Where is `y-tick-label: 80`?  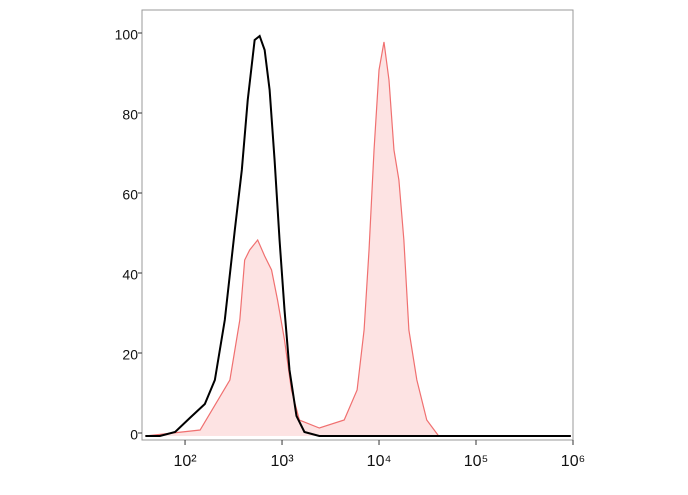
y-tick-label: 80 is located at coordinates (130, 115).